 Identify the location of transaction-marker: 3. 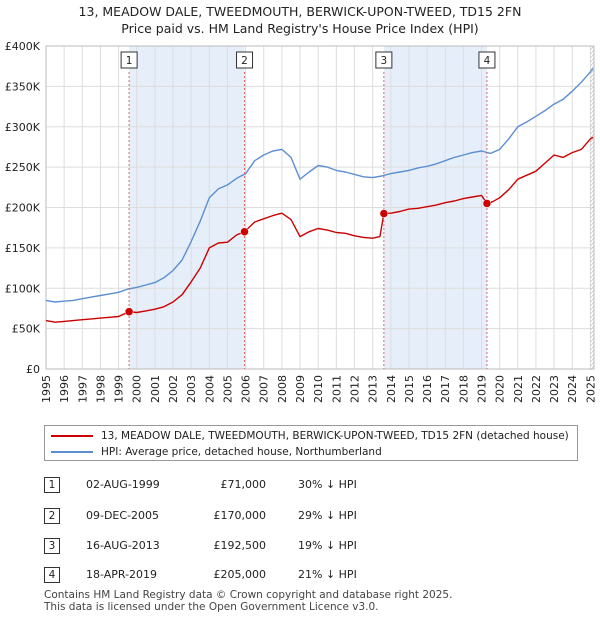
(52, 546).